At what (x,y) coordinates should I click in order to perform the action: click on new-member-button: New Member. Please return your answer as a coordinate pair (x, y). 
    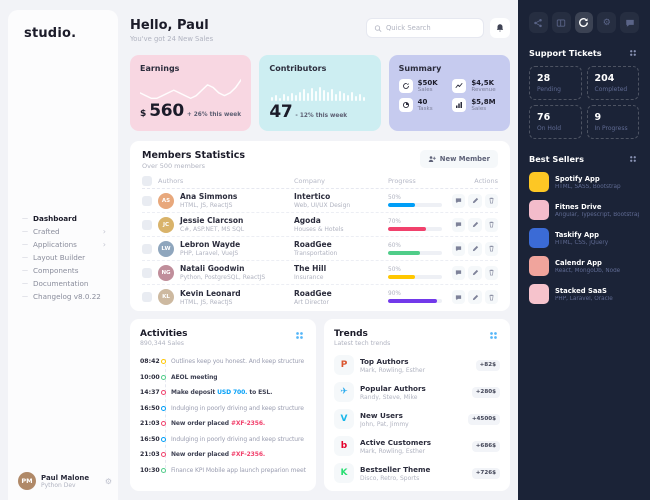
    Looking at the image, I should click on (458, 159).